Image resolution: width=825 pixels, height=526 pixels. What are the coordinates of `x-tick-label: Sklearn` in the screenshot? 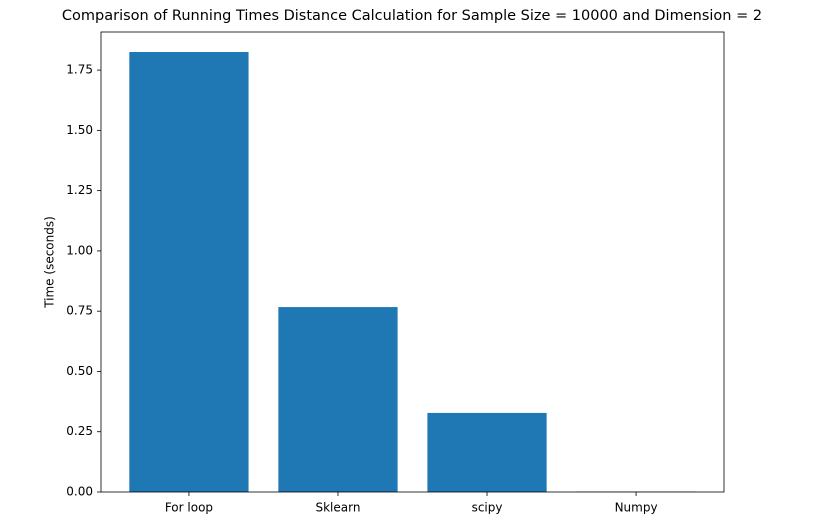 It's located at (337, 508).